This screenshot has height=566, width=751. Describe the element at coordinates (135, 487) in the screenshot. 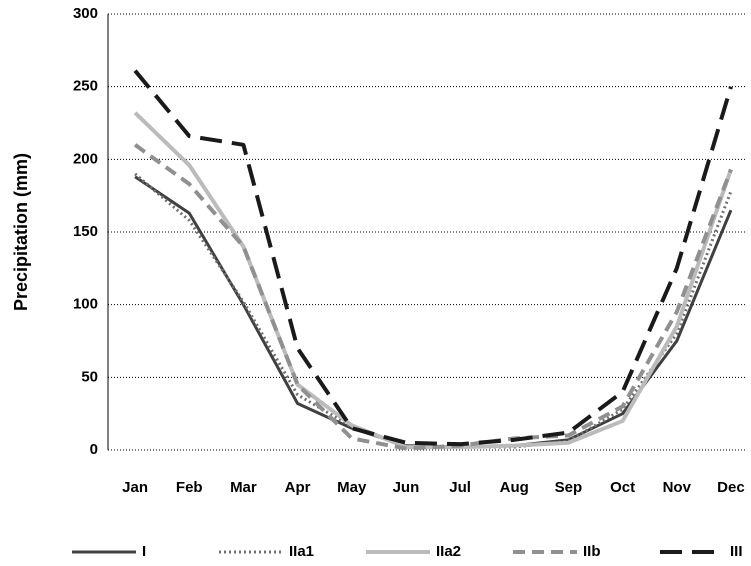

I see `x-tick-label: Jan` at that location.